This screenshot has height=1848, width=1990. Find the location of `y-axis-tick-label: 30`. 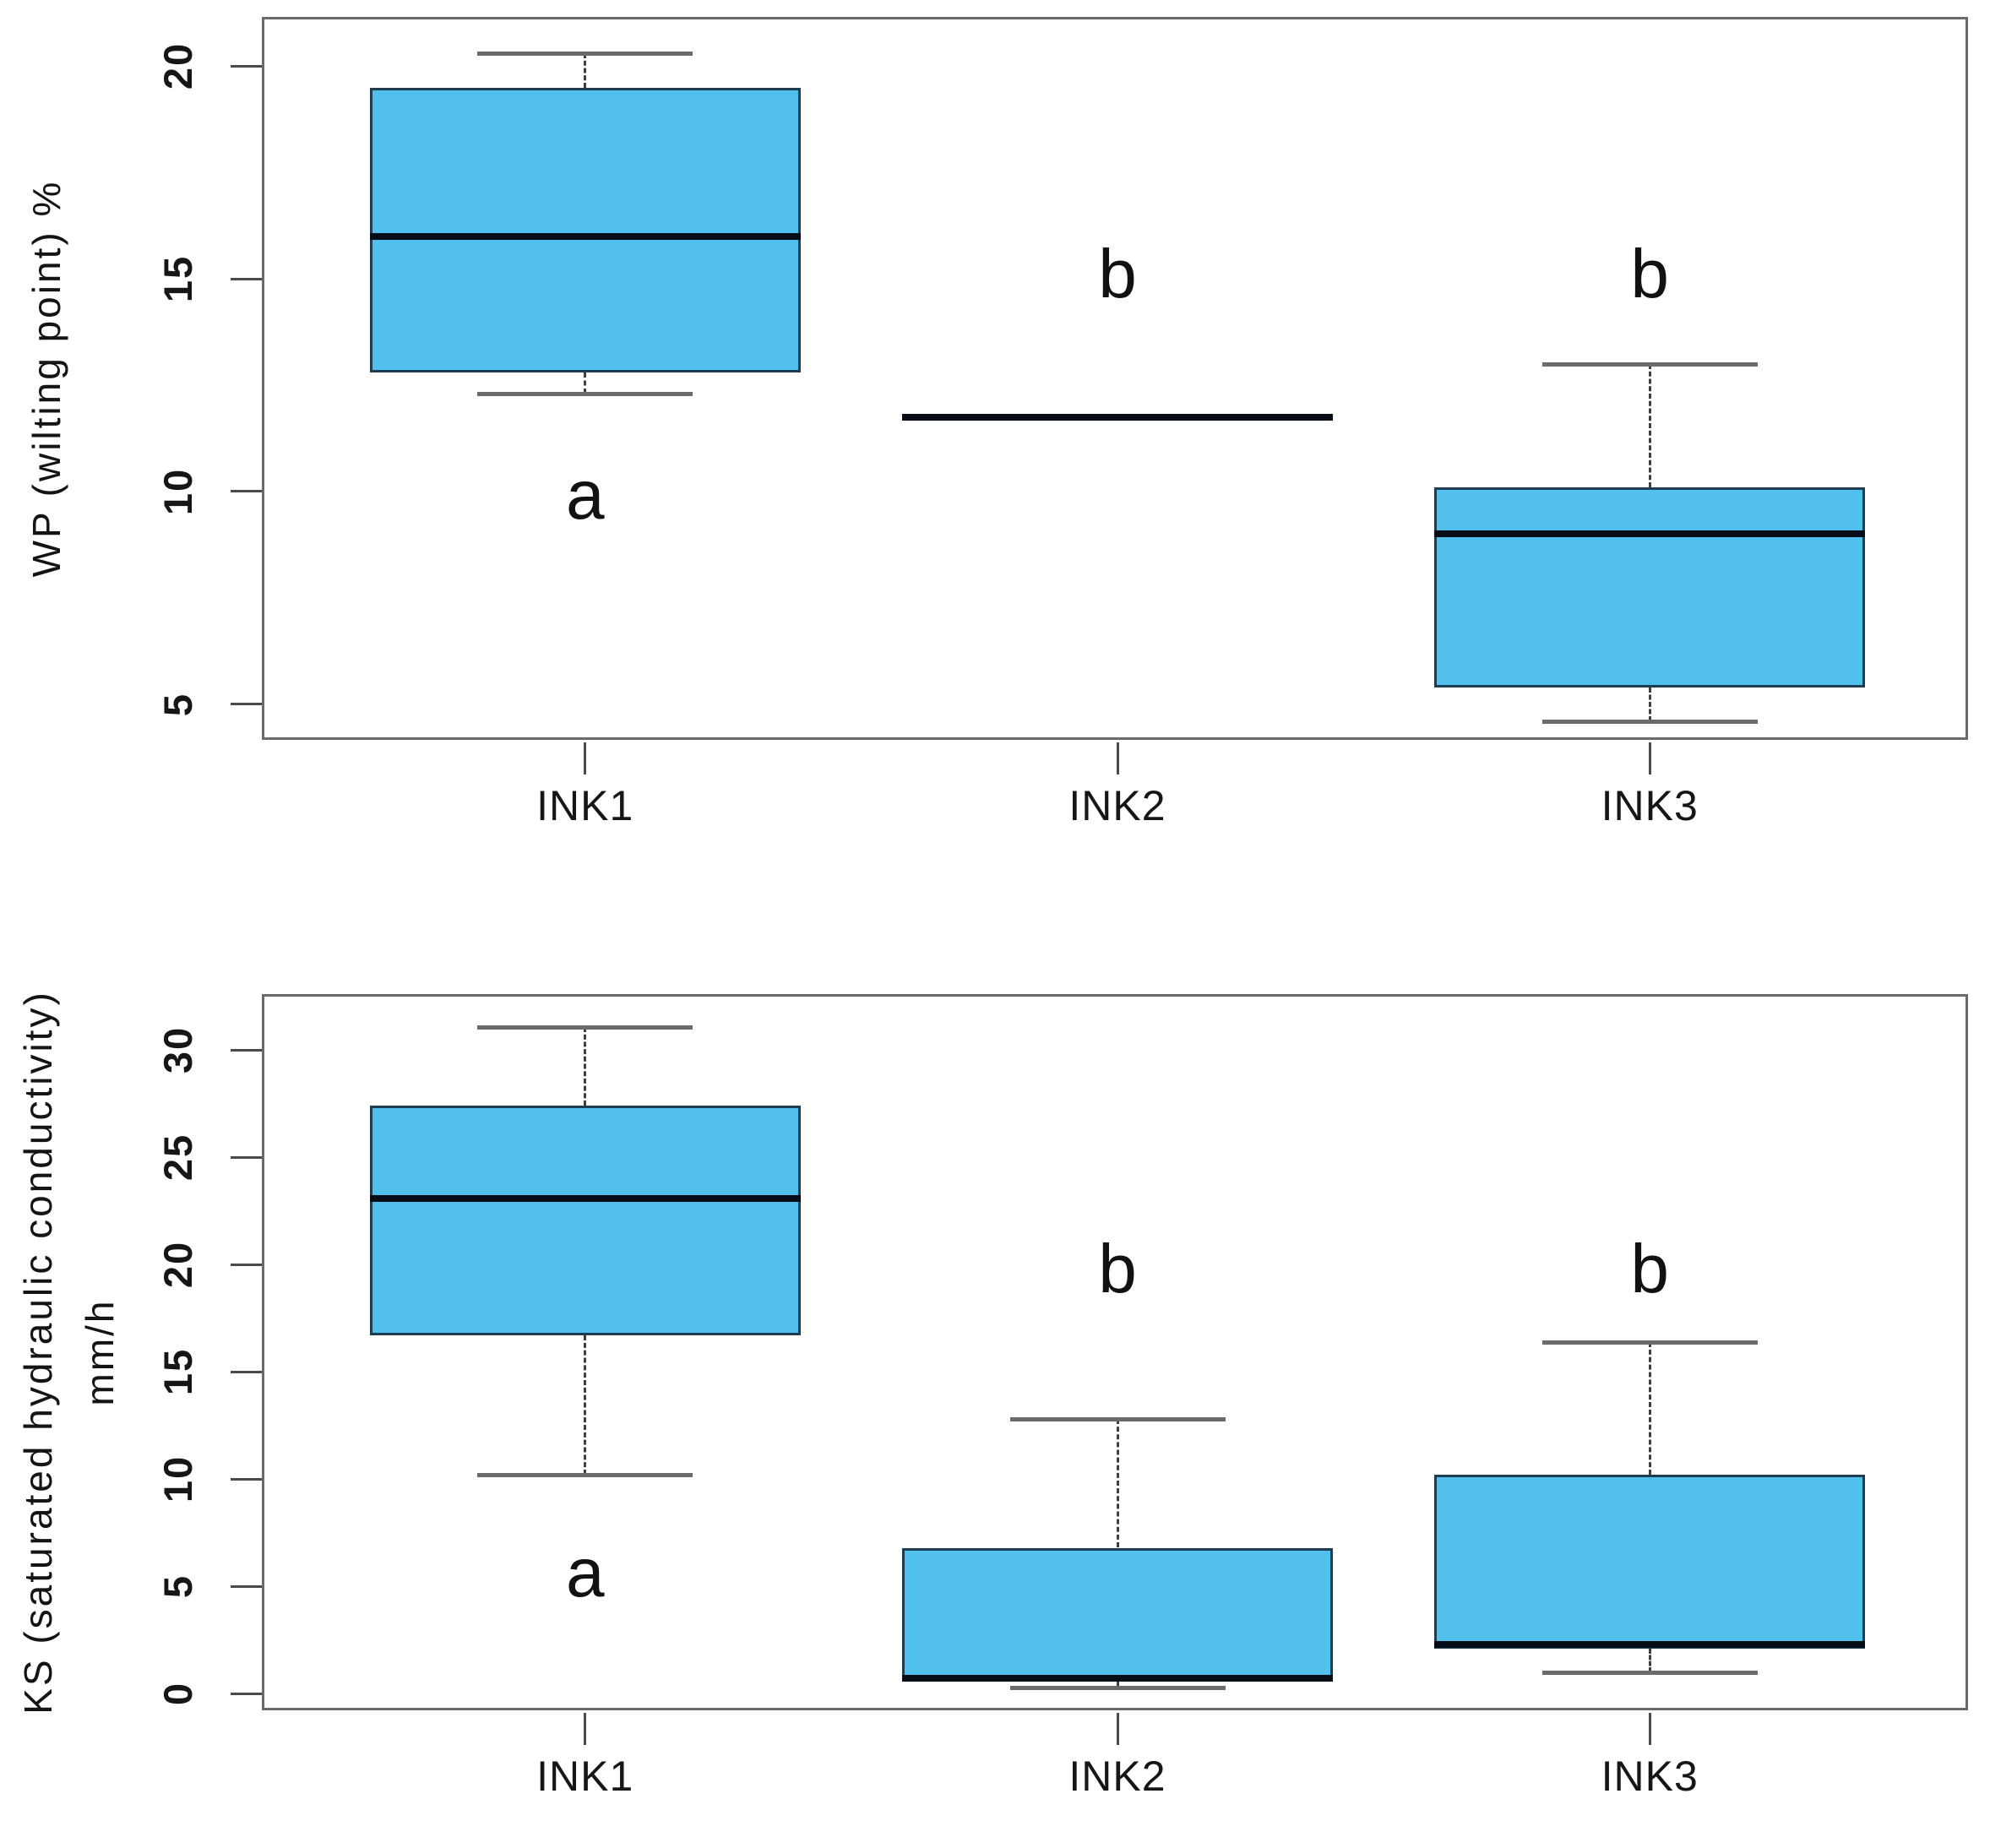

y-axis-tick-label: 30 is located at coordinates (177, 1050).